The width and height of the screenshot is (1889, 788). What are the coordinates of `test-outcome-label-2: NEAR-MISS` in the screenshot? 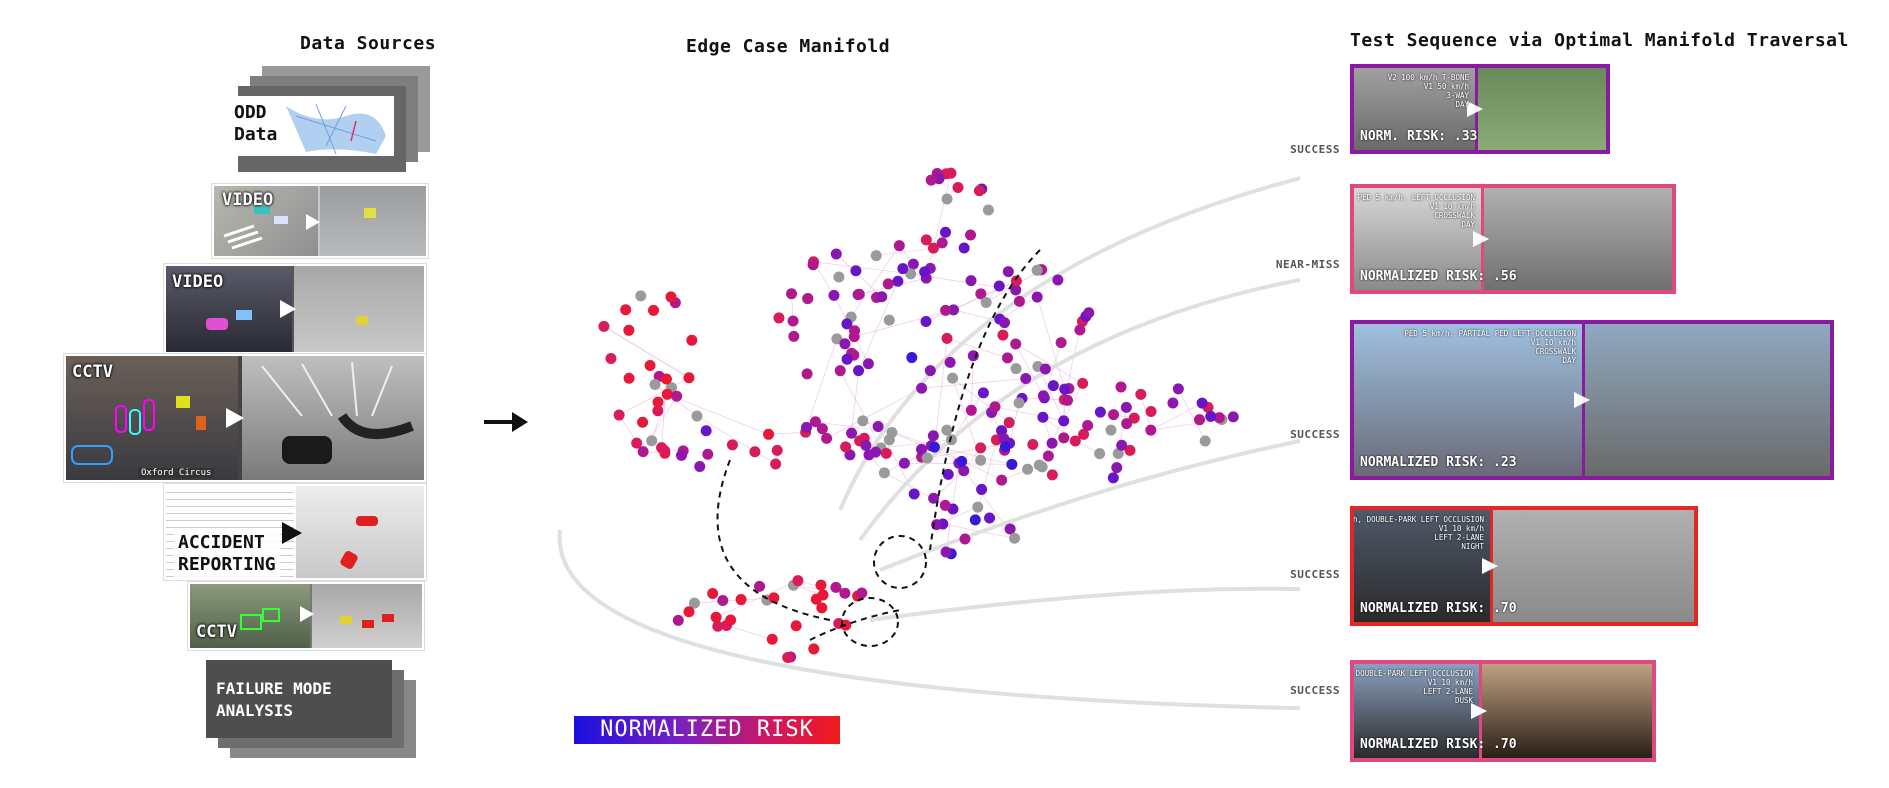 It's located at (1307, 264).